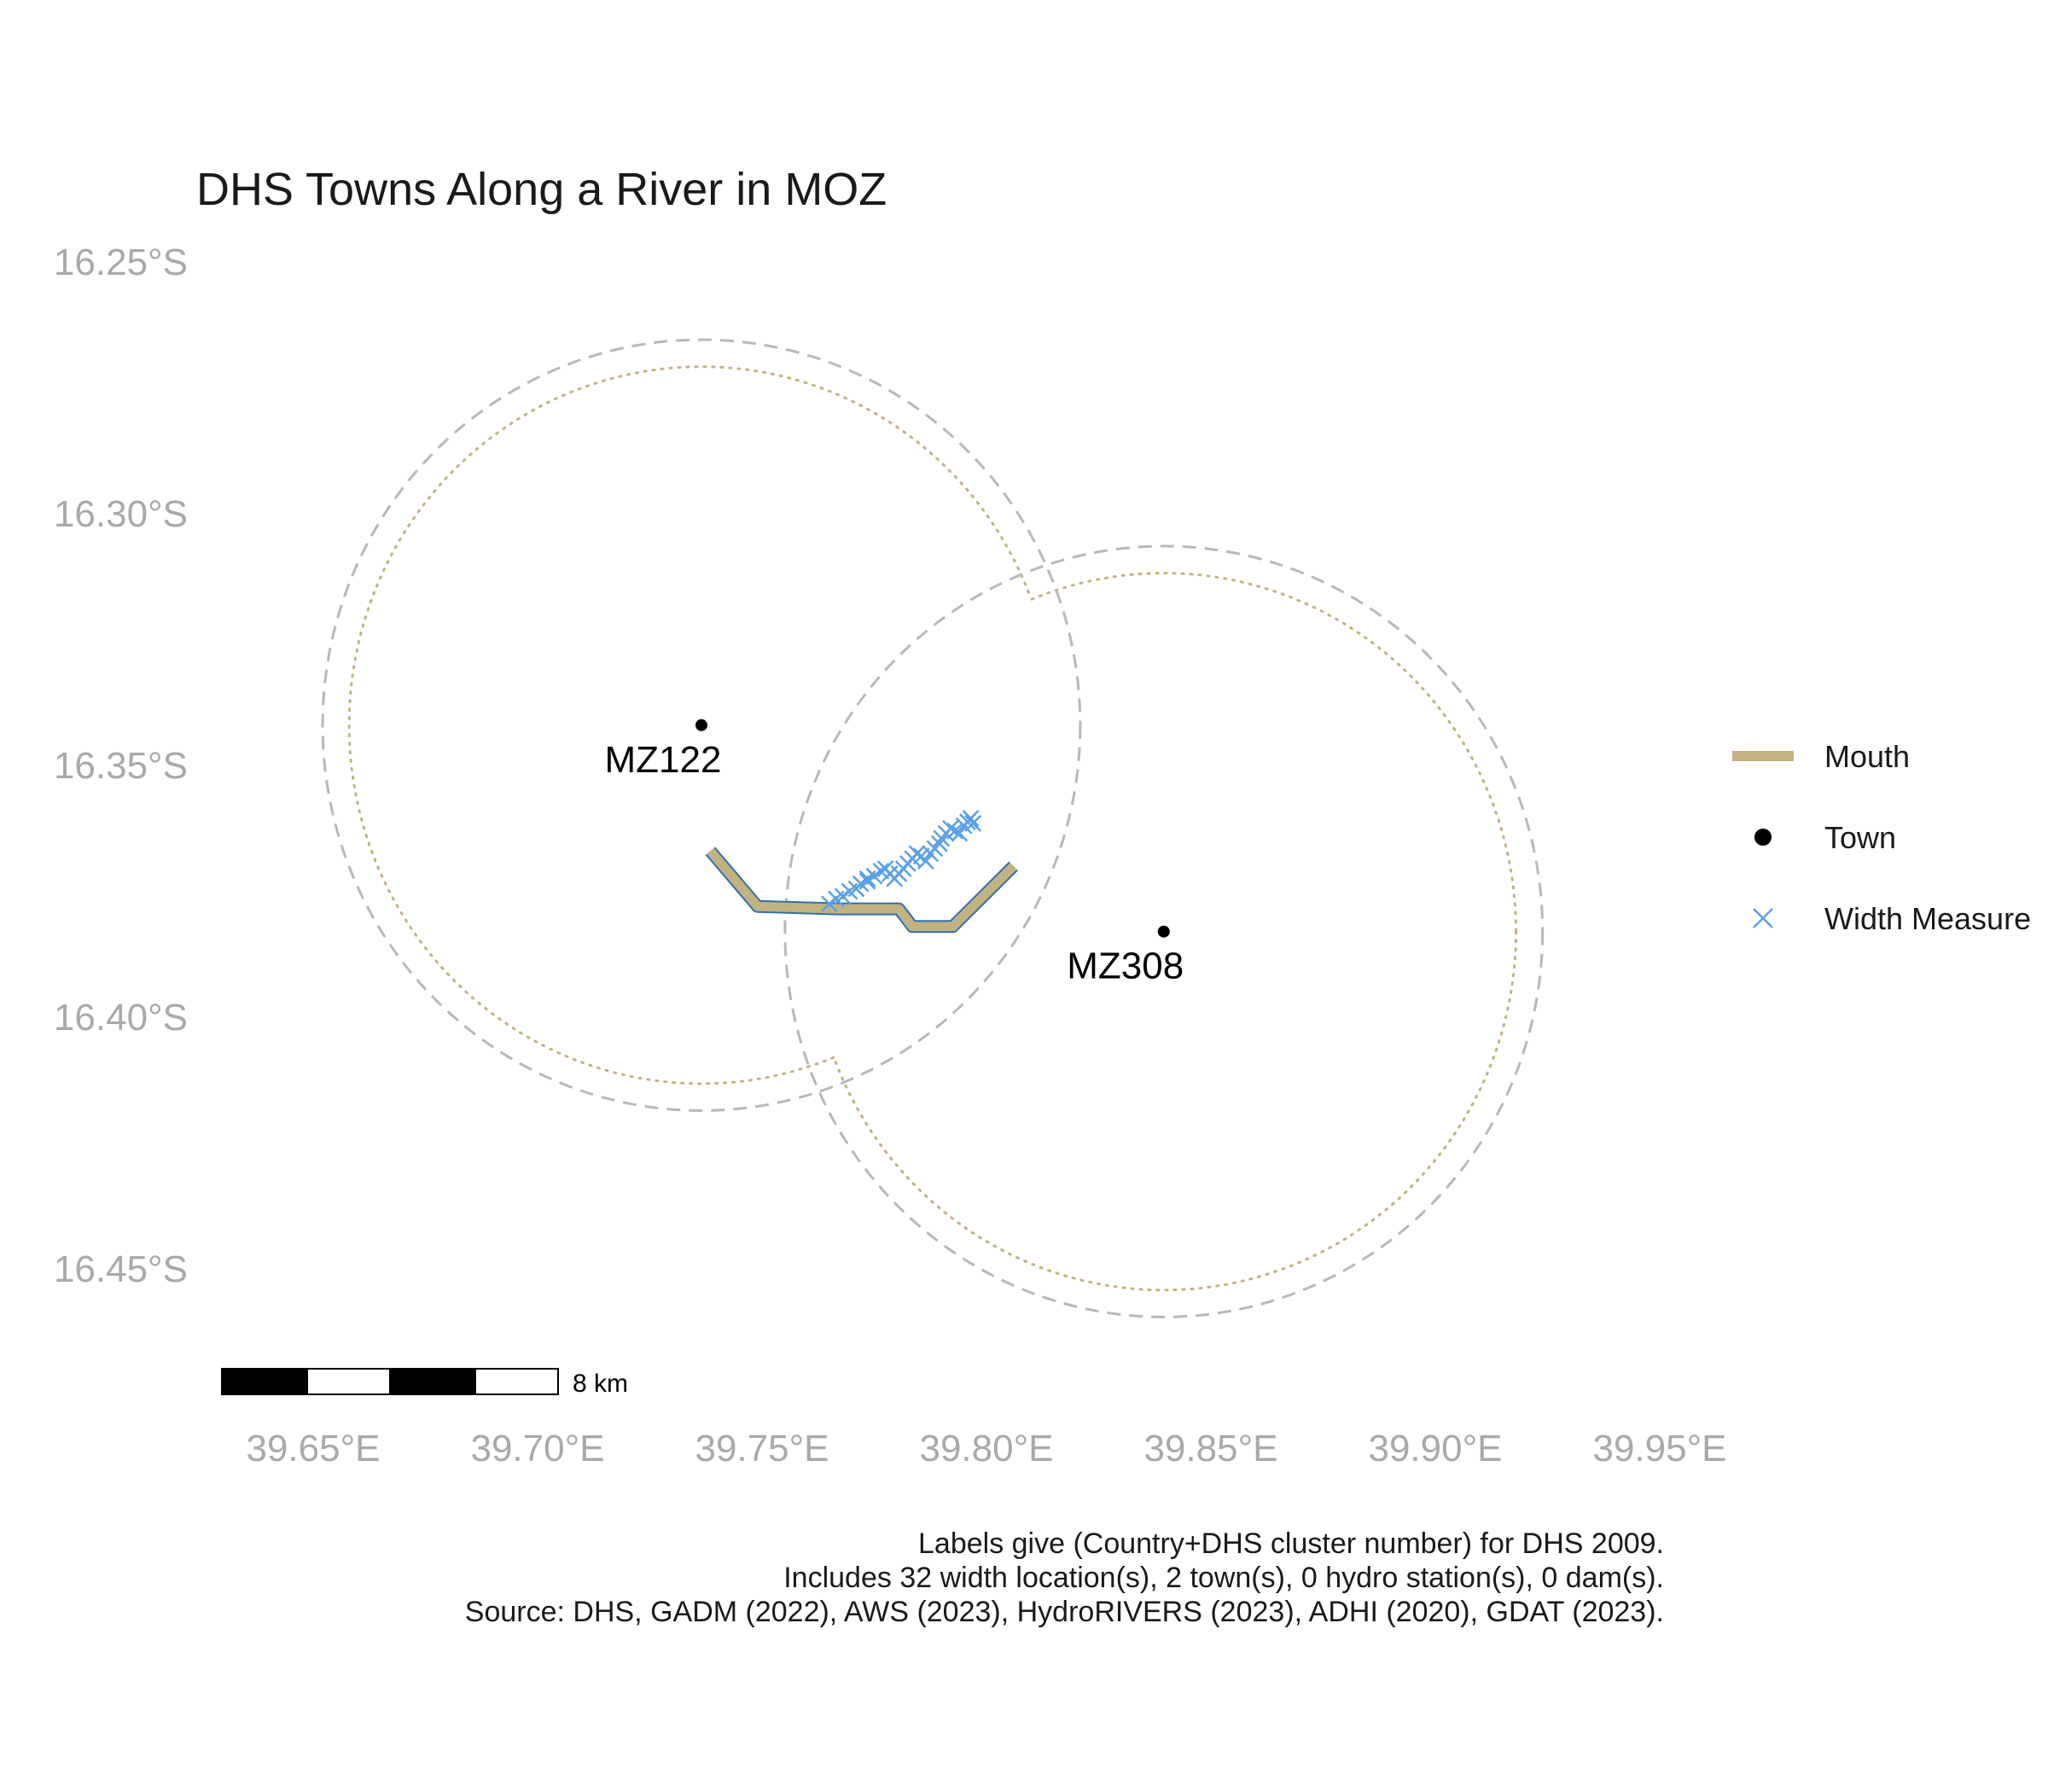  What do you see at coordinates (1435, 1448) in the screenshot?
I see `x-tick-label: 39.90°E` at bounding box center [1435, 1448].